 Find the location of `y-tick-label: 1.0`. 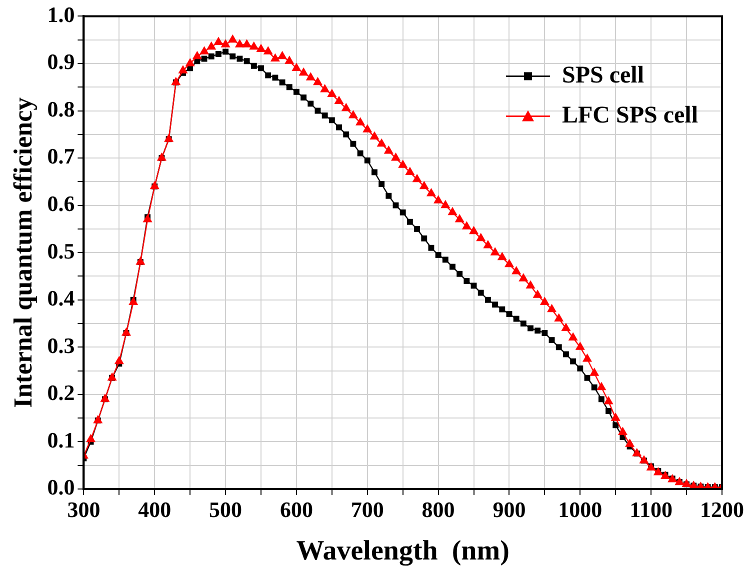

y-tick-label: 1.0 is located at coordinates (61, 14).